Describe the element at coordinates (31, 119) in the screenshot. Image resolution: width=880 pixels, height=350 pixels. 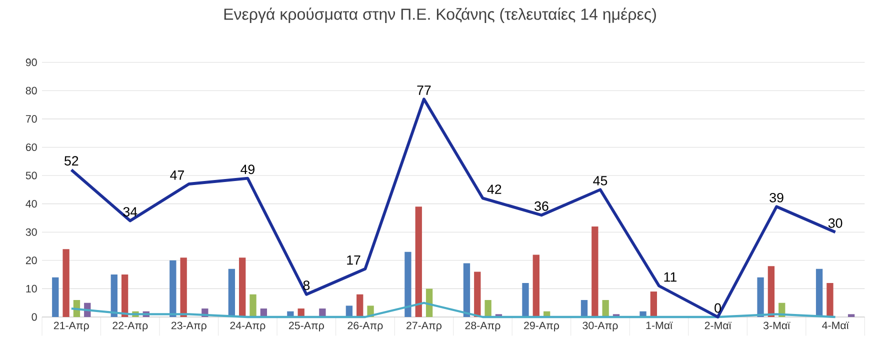
I see `y-tick-label: 70` at that location.